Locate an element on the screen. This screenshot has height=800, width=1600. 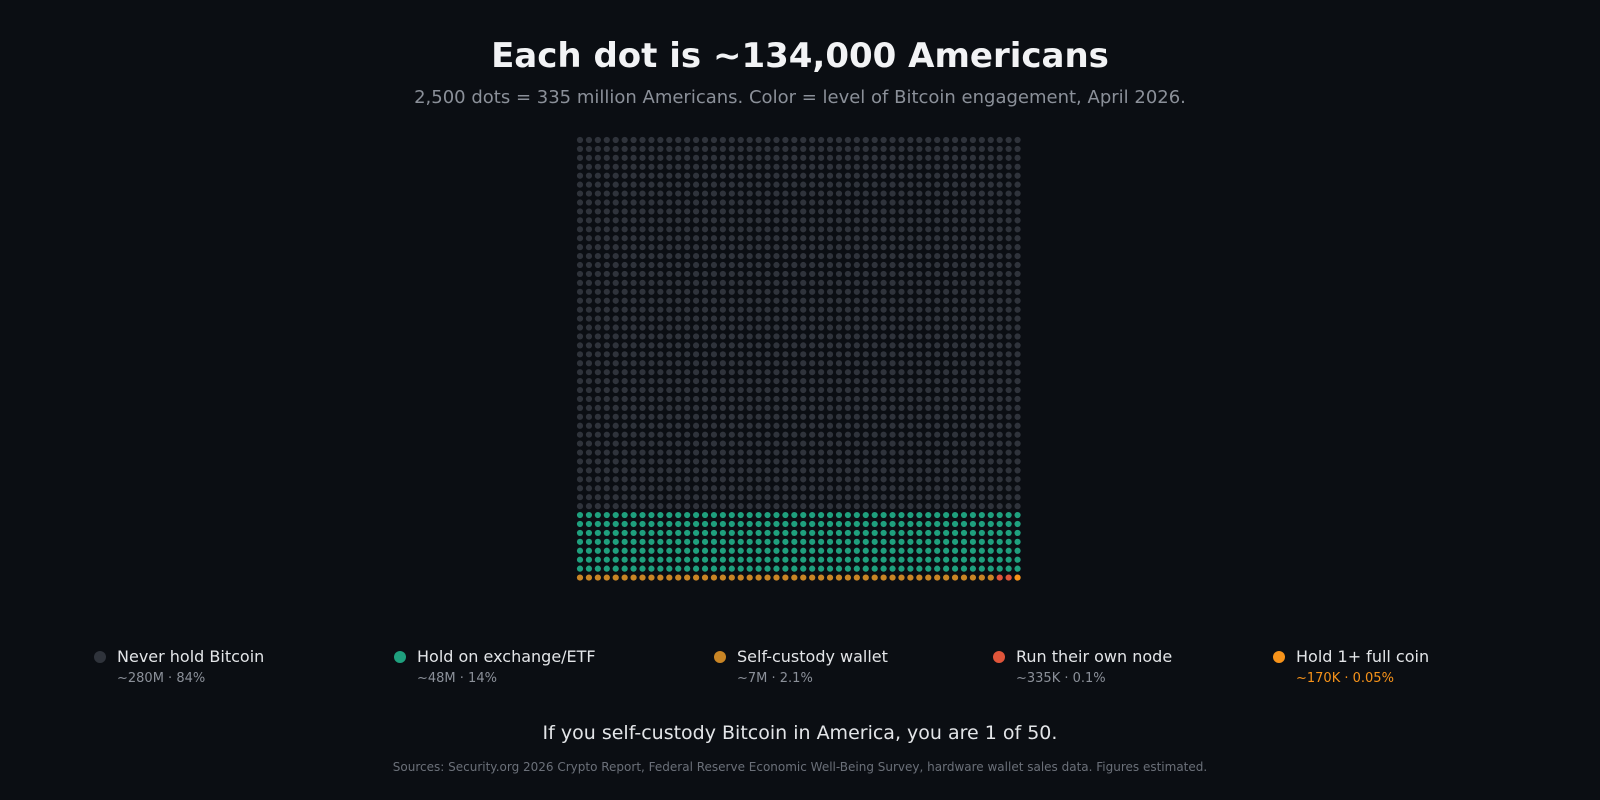
dot-self-custody is located at coordinates (651, 577).